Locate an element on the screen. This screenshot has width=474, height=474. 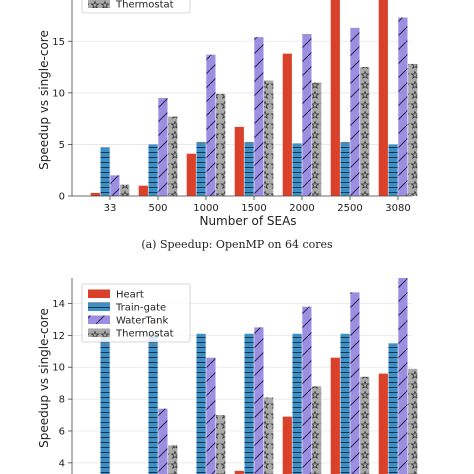
panel-a-x-ticks: 33 500 1000 1500 2000 2500 3080 is located at coordinates (242, 204).